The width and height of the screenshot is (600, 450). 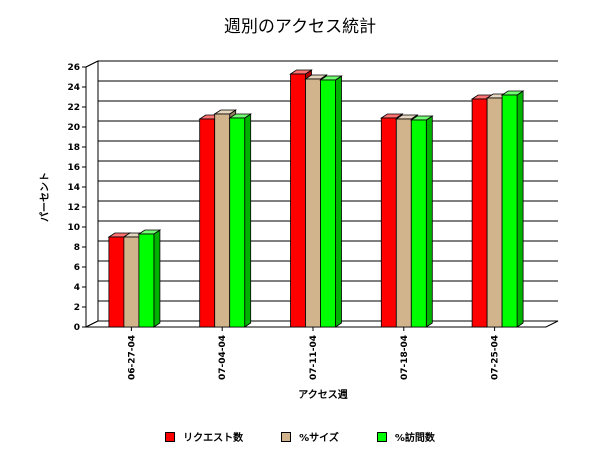 I want to click on y-tick-label: 18, so click(x=73, y=148).